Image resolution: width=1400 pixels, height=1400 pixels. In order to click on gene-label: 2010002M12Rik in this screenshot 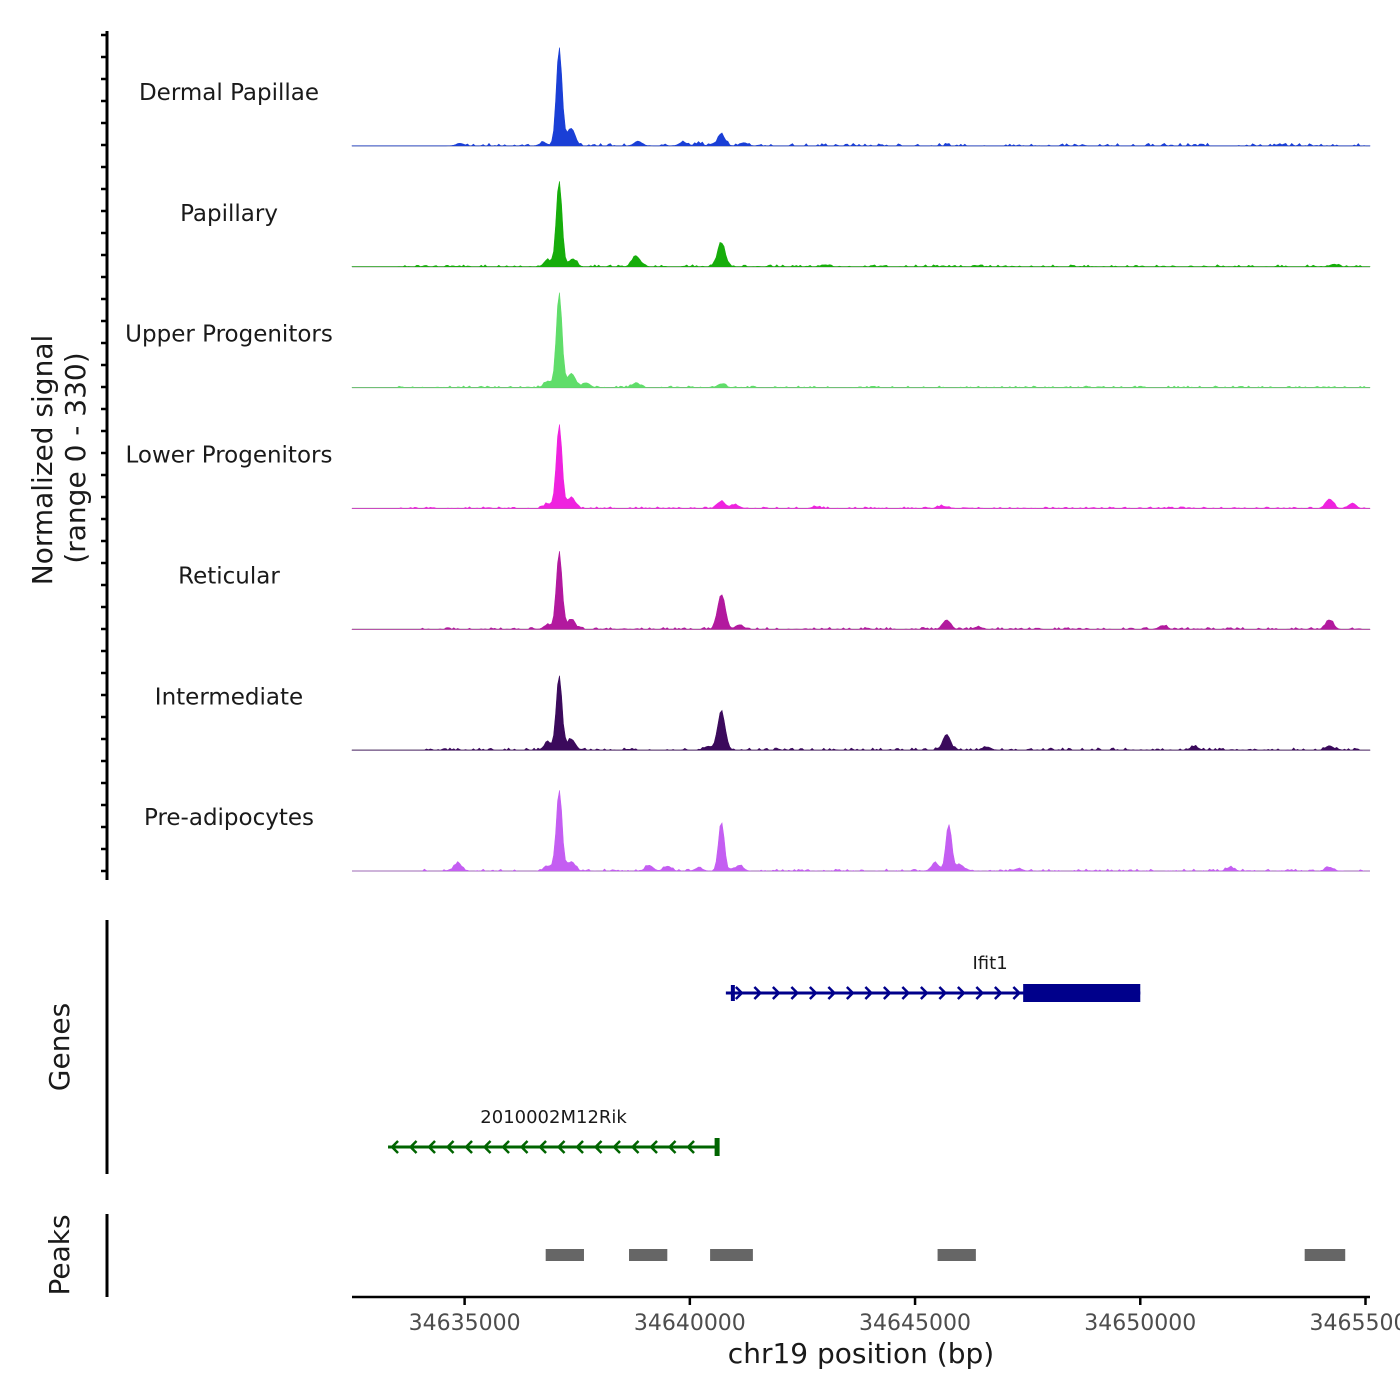, I will do `click(553, 1117)`.